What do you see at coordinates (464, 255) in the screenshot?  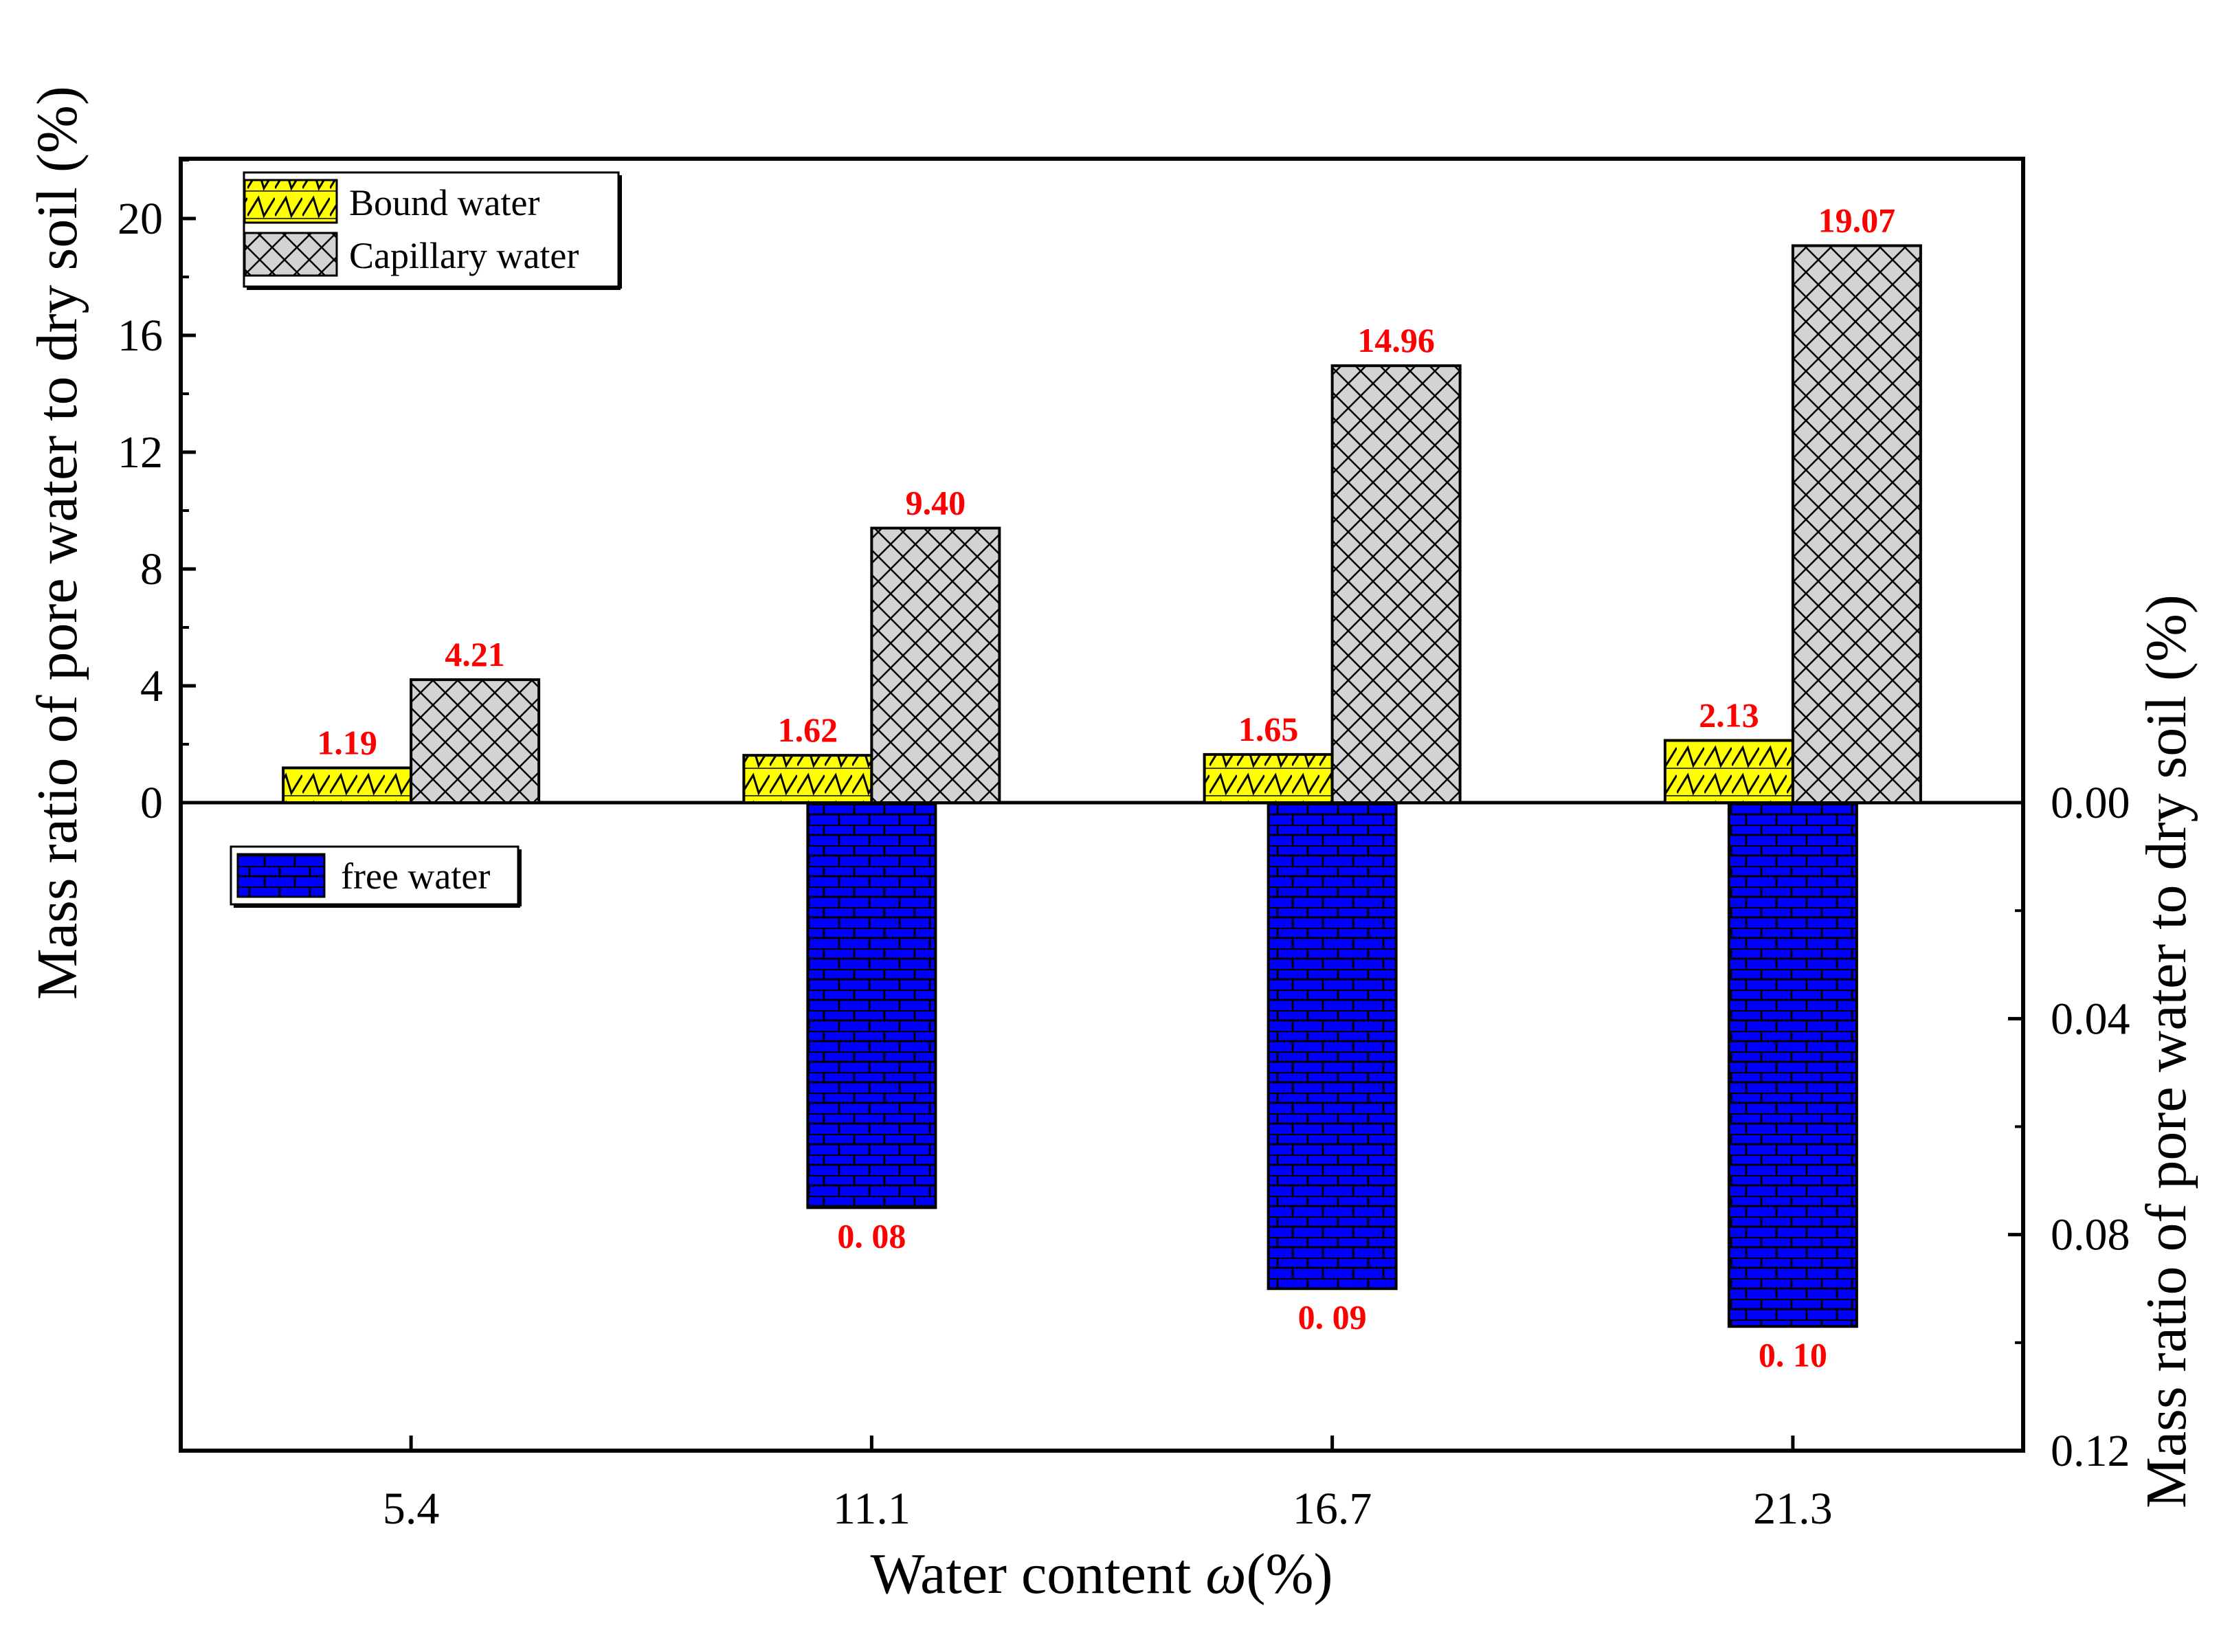 I see `legend-label-capillary-water: Capillary water` at bounding box center [464, 255].